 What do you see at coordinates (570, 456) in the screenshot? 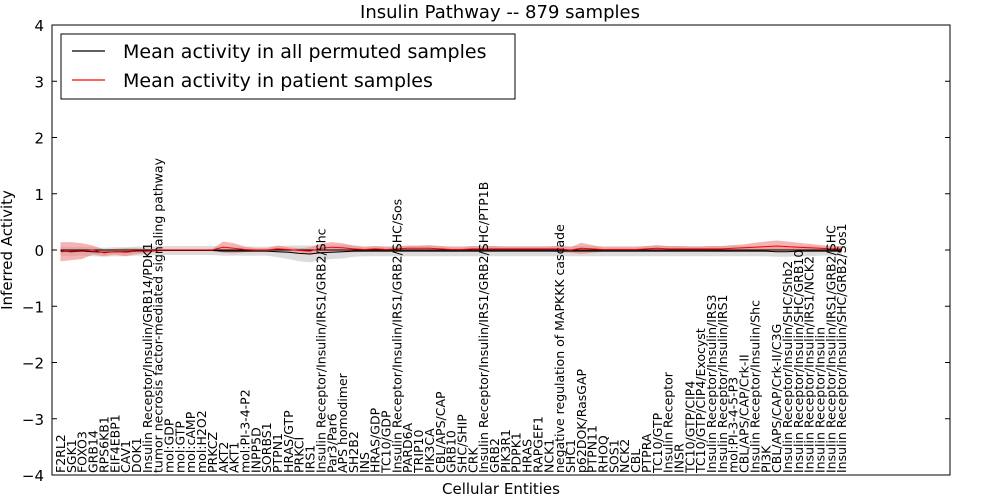
I see `x-tick-label: SHC1` at bounding box center [570, 456].